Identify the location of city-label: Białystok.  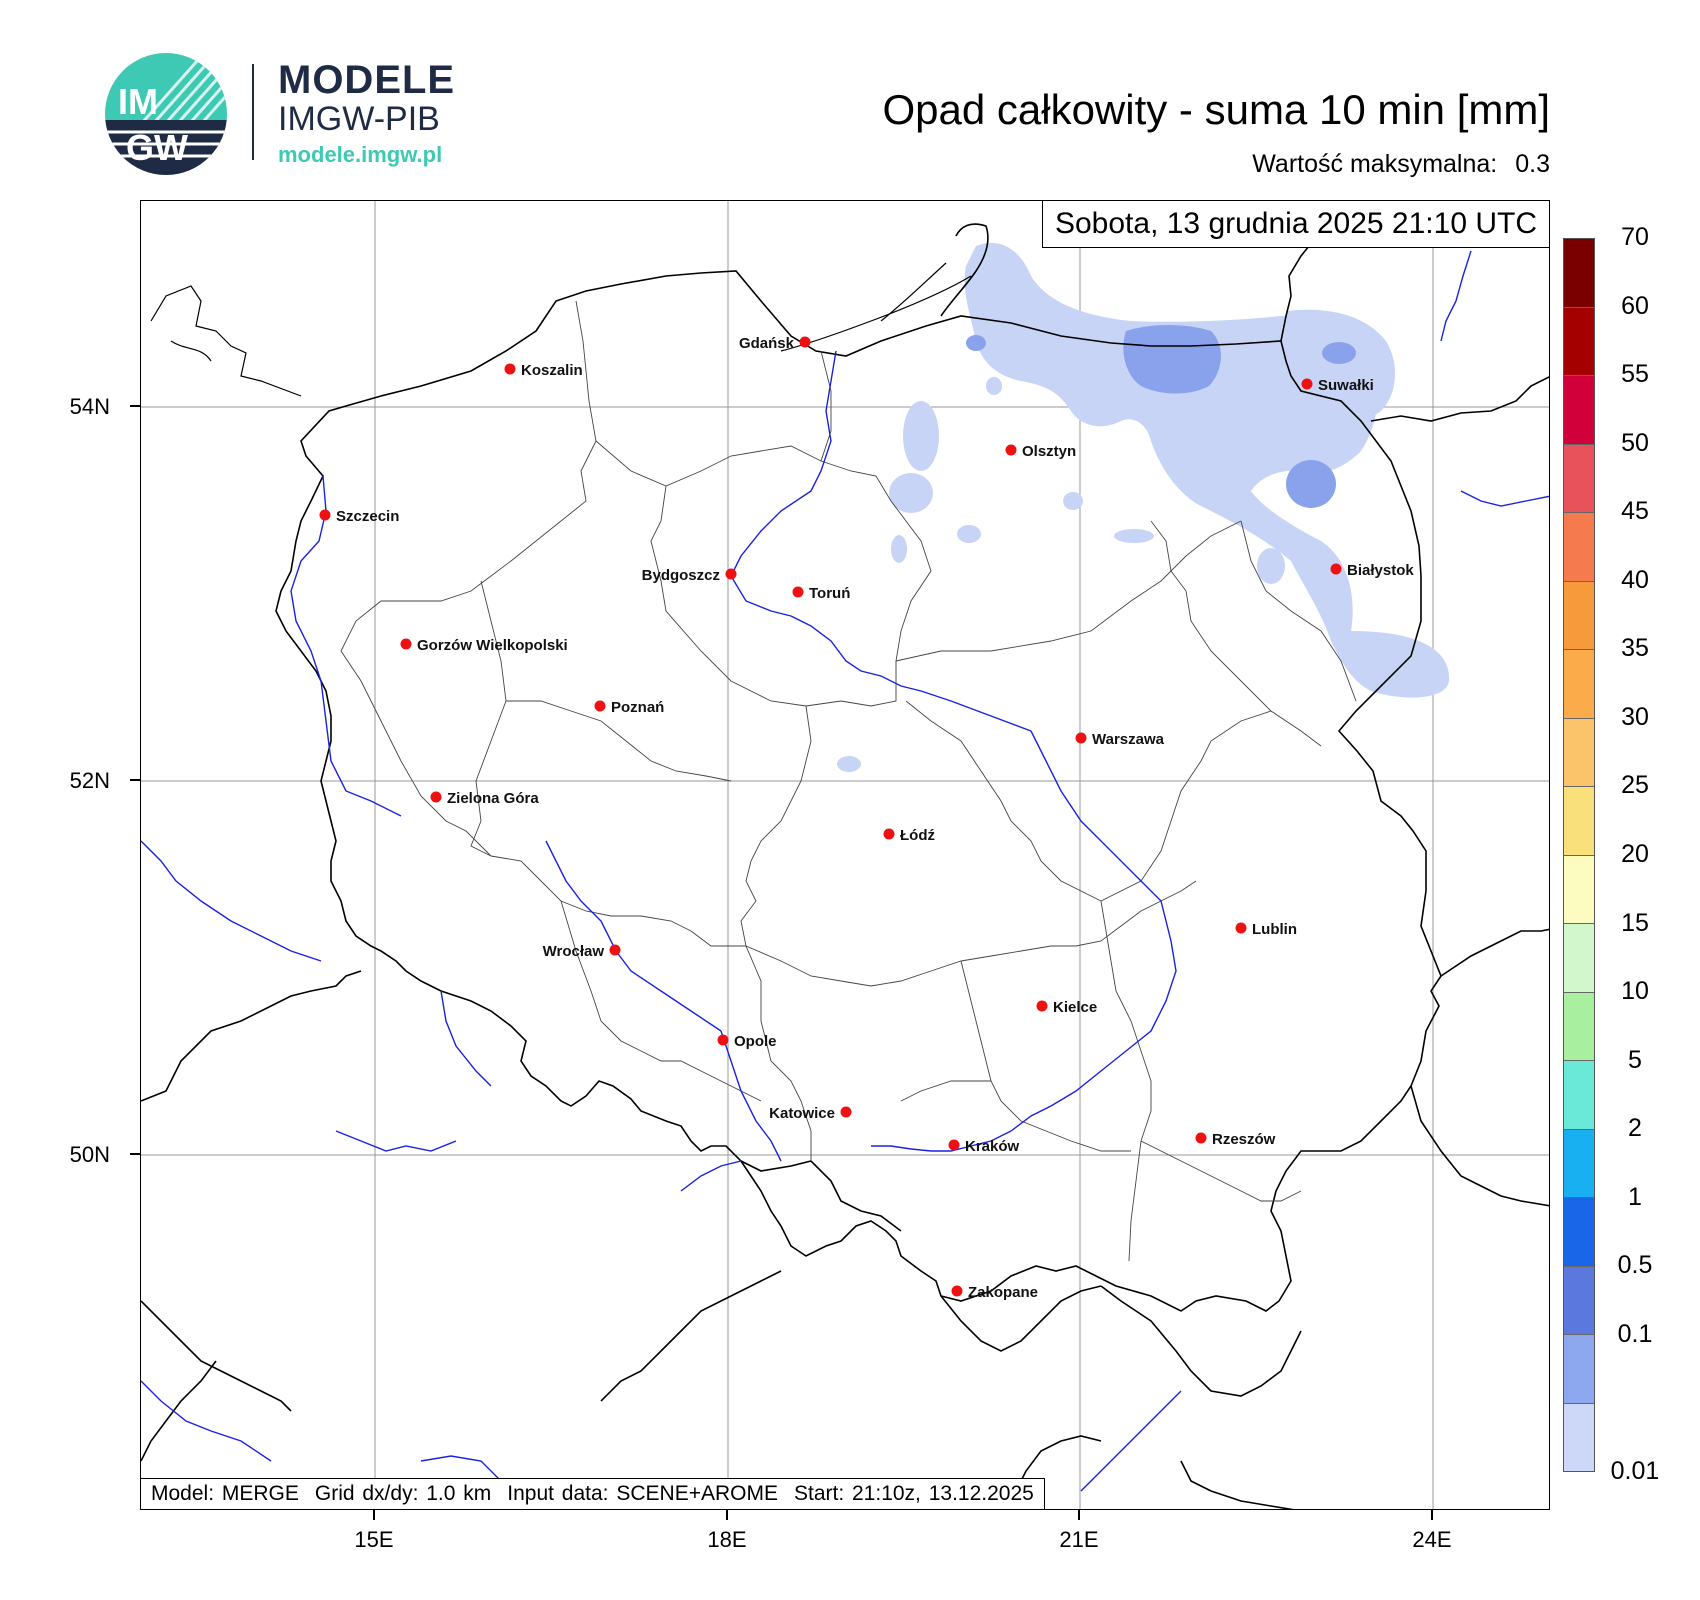
(1380, 570).